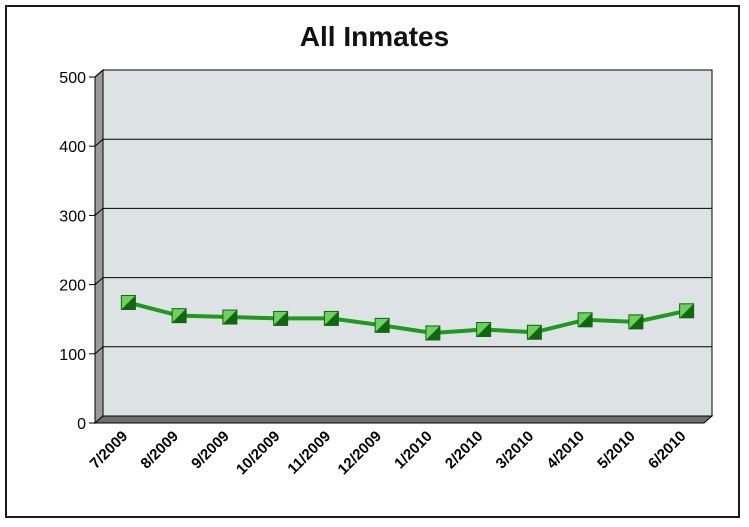 This screenshot has width=749, height=527. What do you see at coordinates (667, 450) in the screenshot?
I see `x-tick-label: 6/2010` at bounding box center [667, 450].